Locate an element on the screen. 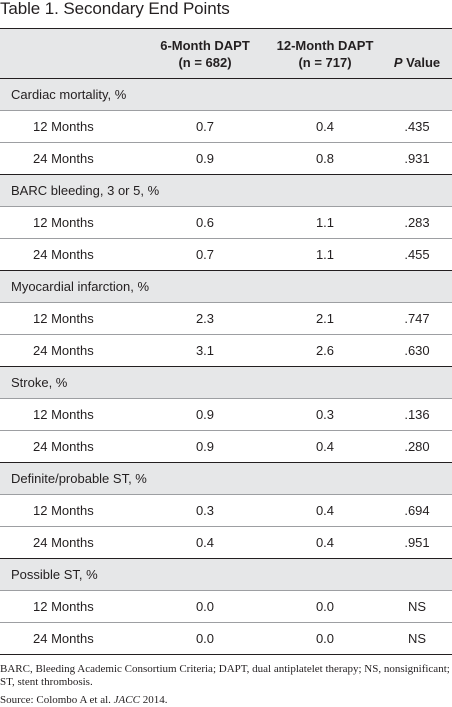  header-12-month-dapt: 12-Month DAPT (n = 717) is located at coordinates (325, 54).